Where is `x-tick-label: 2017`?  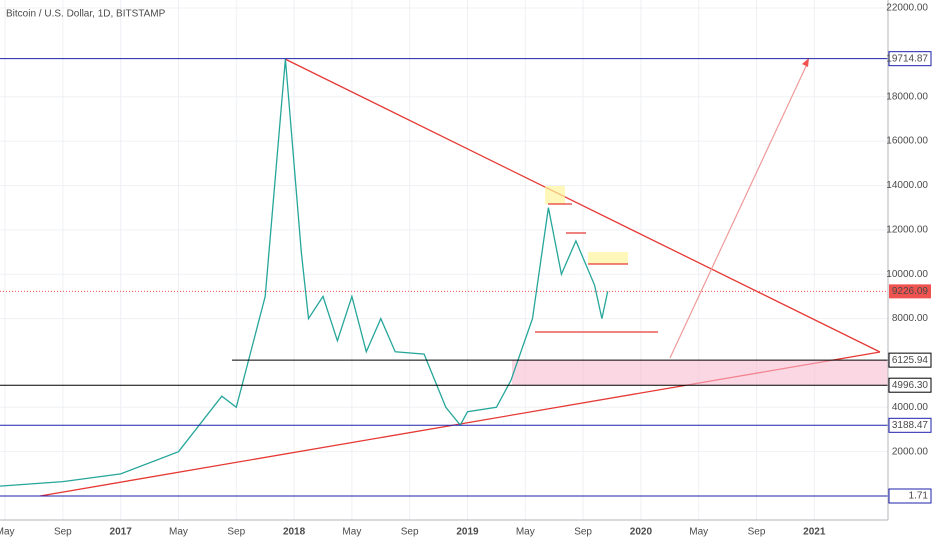 x-tick-label: 2017 is located at coordinates (121, 532).